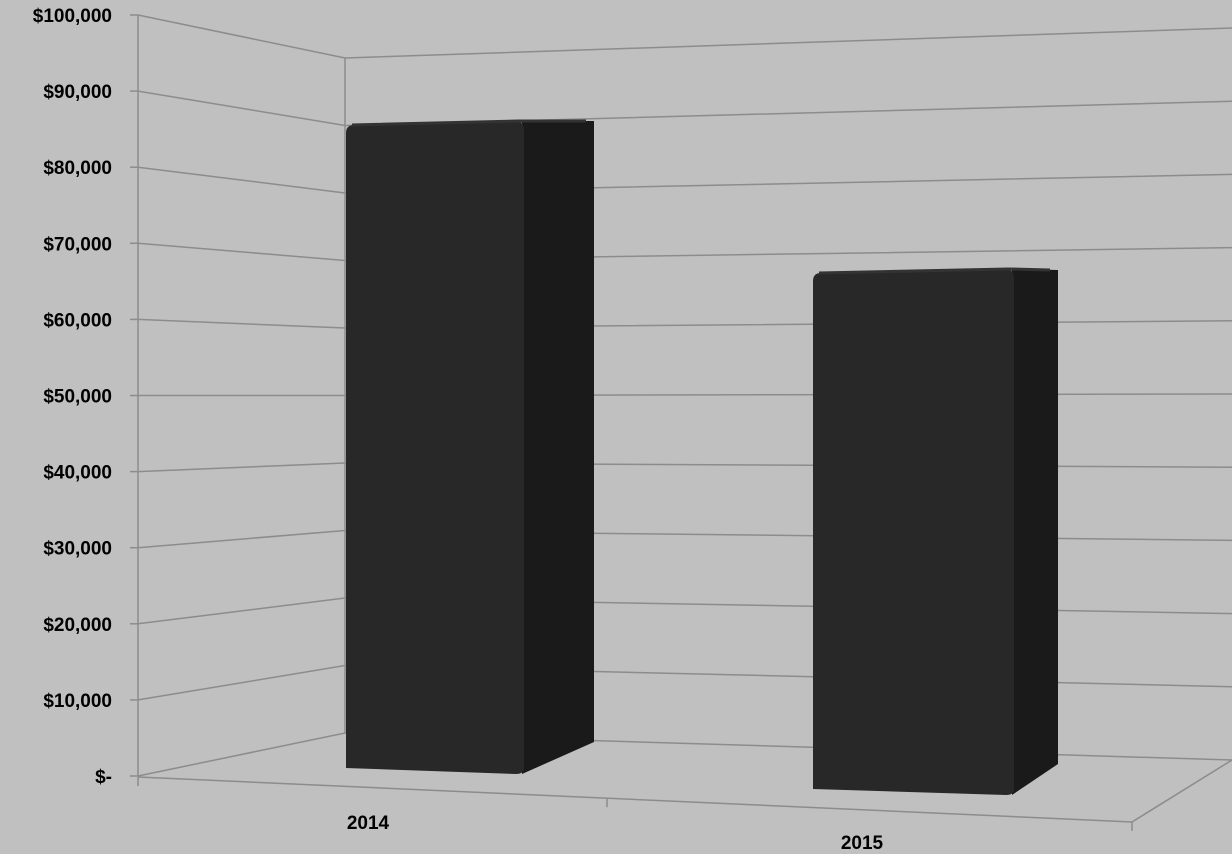 The height and width of the screenshot is (854, 1232). I want to click on bar-2015, so click(935, 531).